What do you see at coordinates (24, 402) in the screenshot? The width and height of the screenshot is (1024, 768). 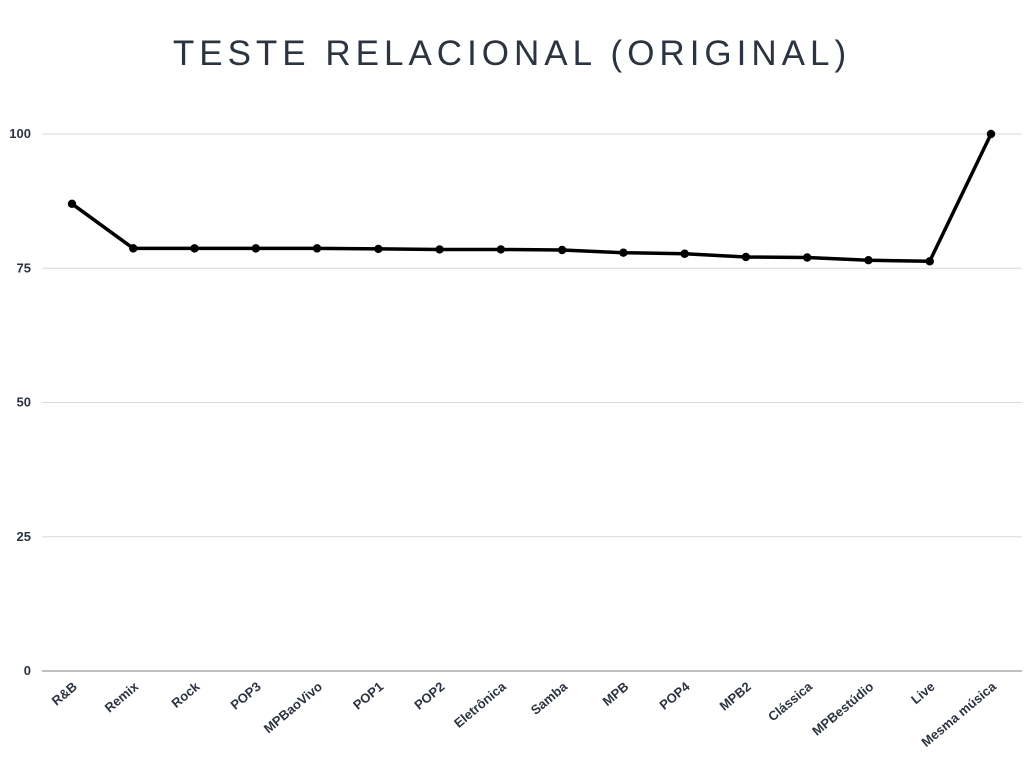 I see `y-tick-label-50: 50` at bounding box center [24, 402].